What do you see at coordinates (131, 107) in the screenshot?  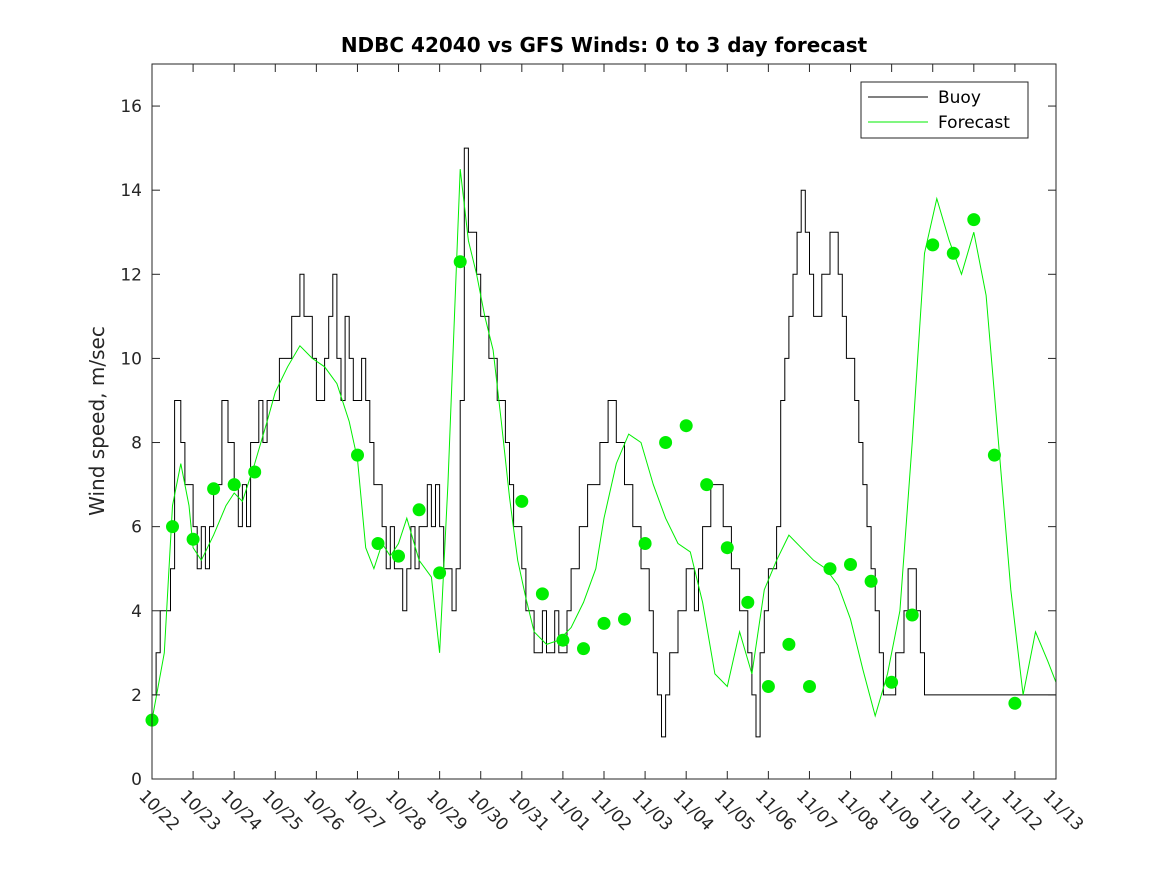 I see `y-tick-label: 16` at bounding box center [131, 107].